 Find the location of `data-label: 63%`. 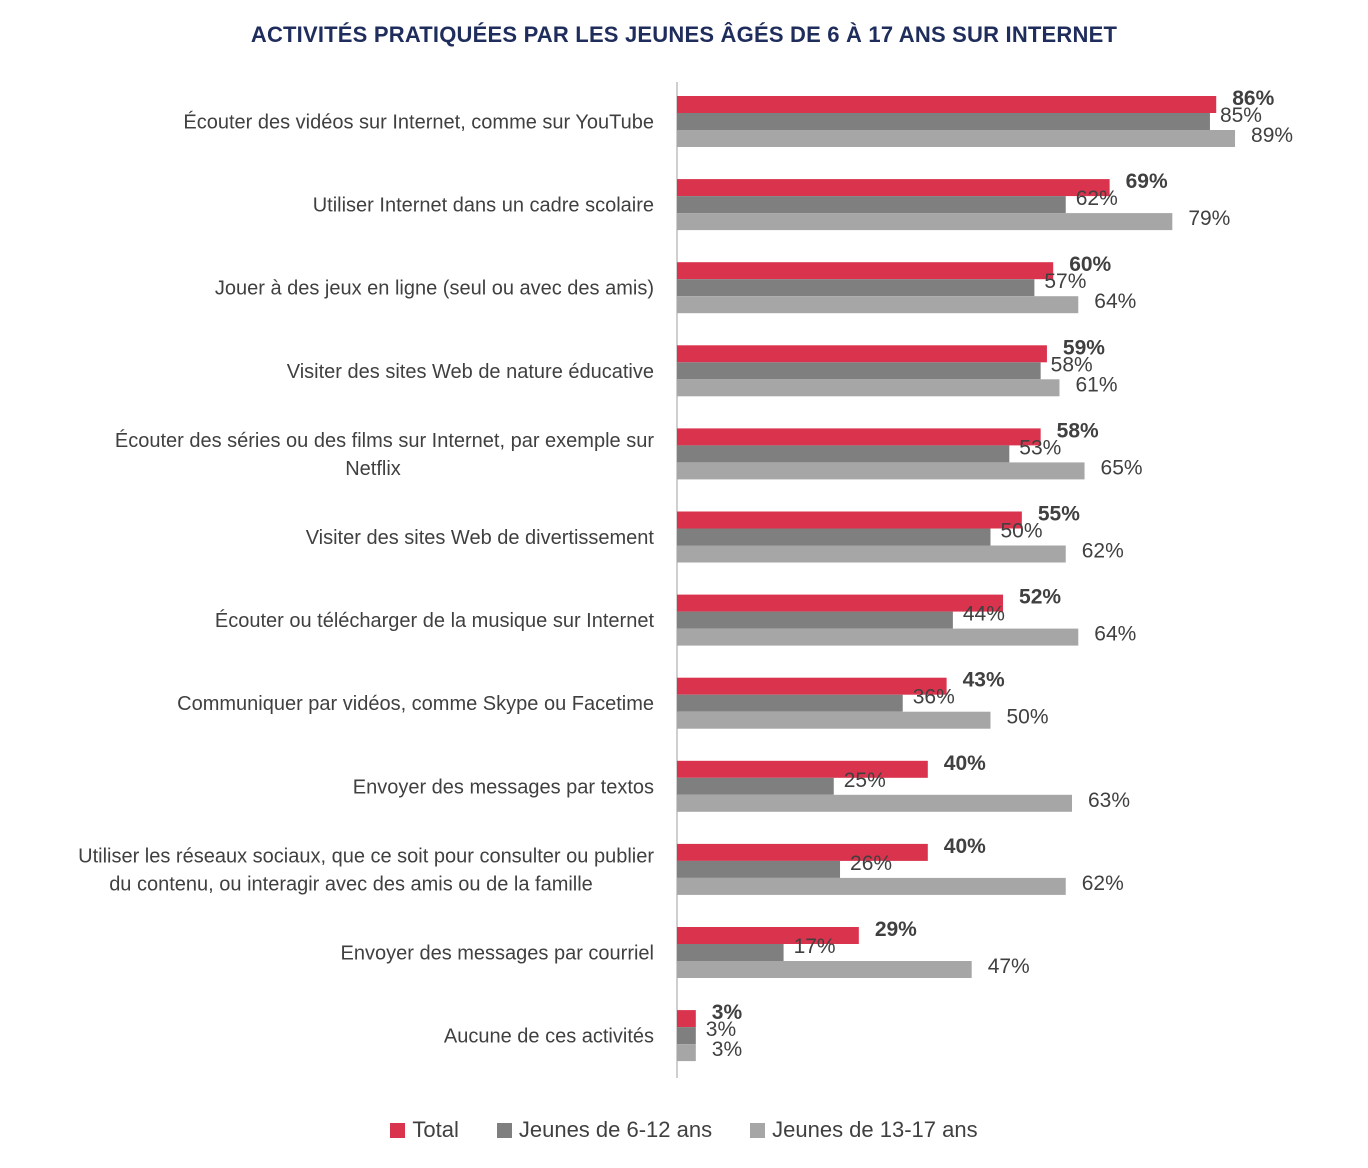

data-label: 63% is located at coordinates (1109, 800).